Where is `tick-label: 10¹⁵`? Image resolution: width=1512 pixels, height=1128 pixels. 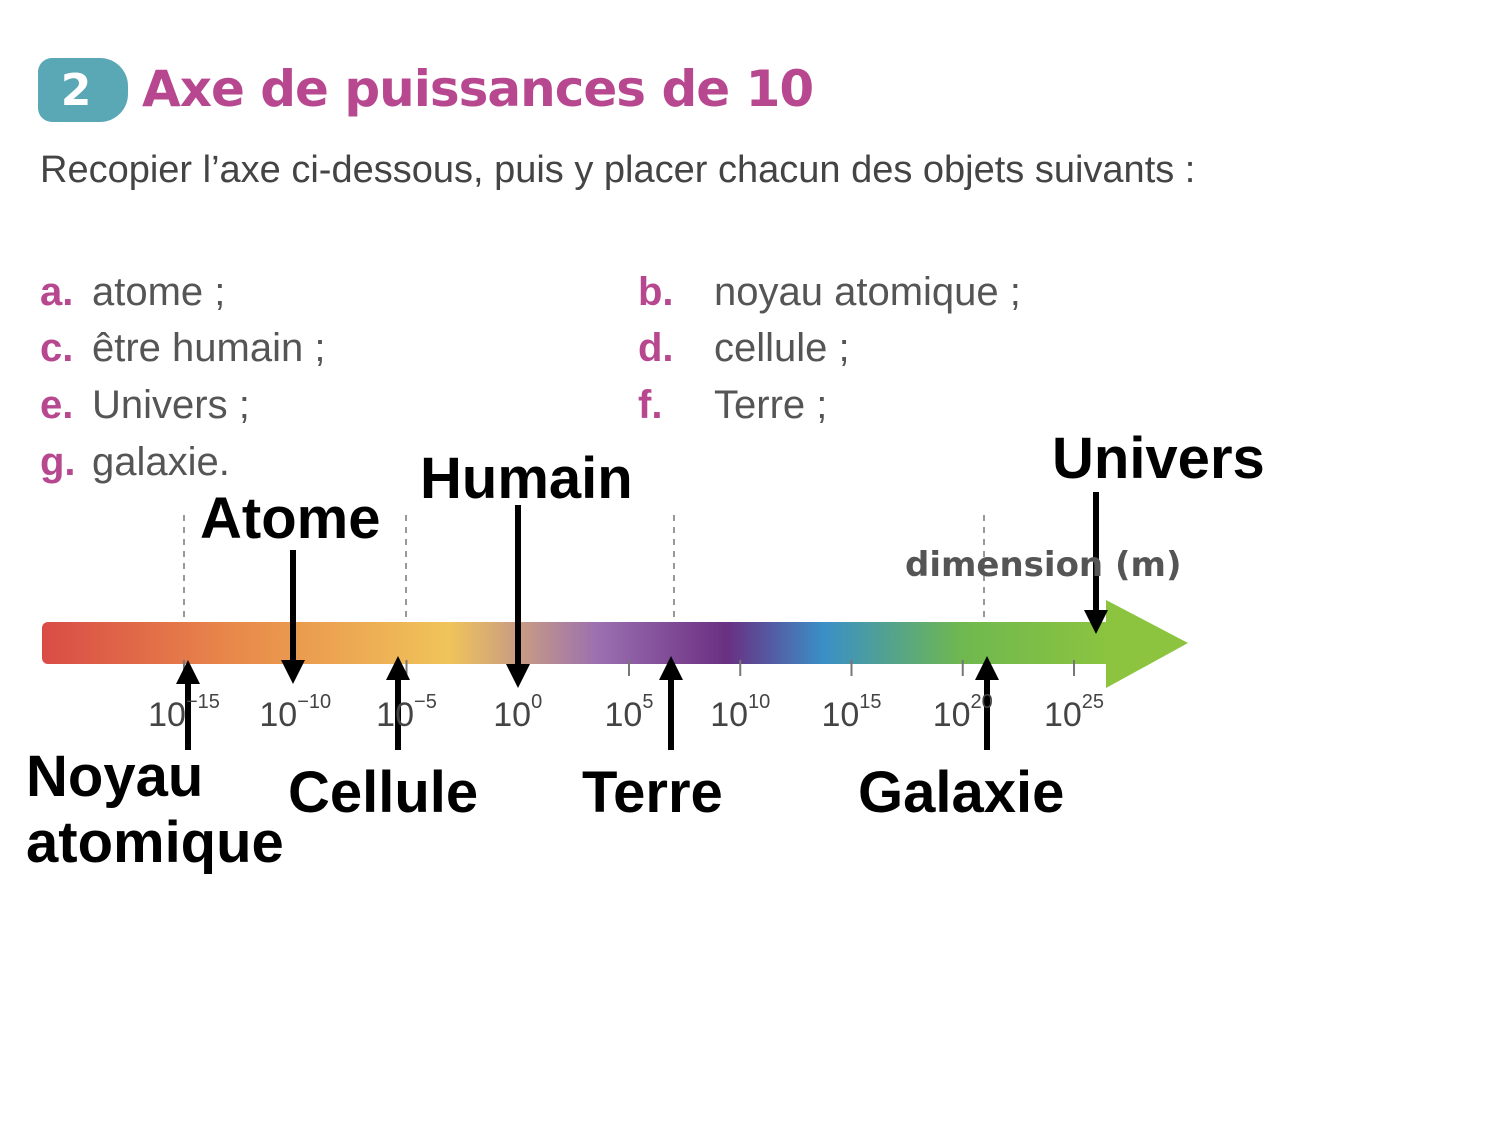
tick-label: 10¹⁵ is located at coordinates (851, 712).